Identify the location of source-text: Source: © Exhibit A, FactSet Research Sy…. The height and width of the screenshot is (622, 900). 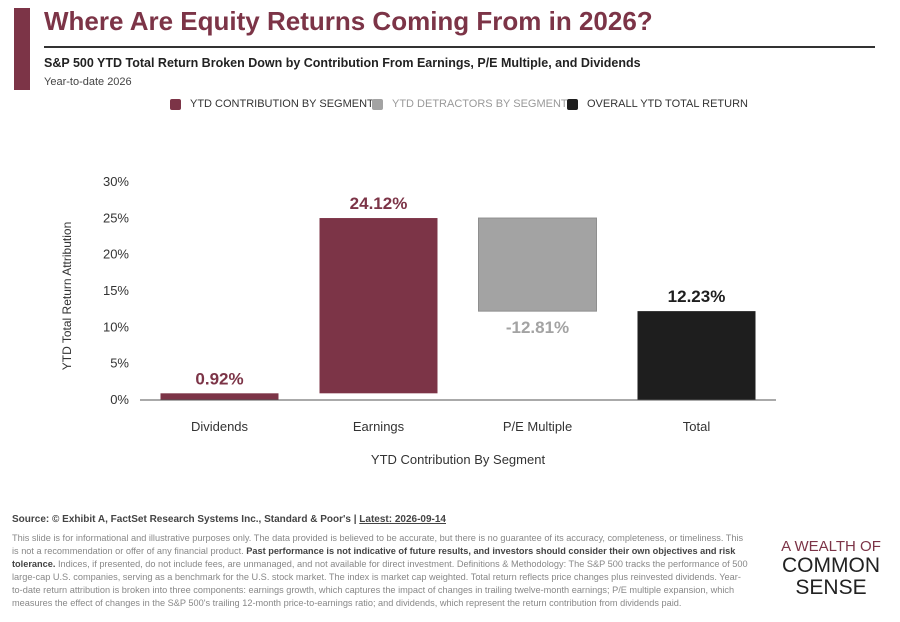
(186, 519).